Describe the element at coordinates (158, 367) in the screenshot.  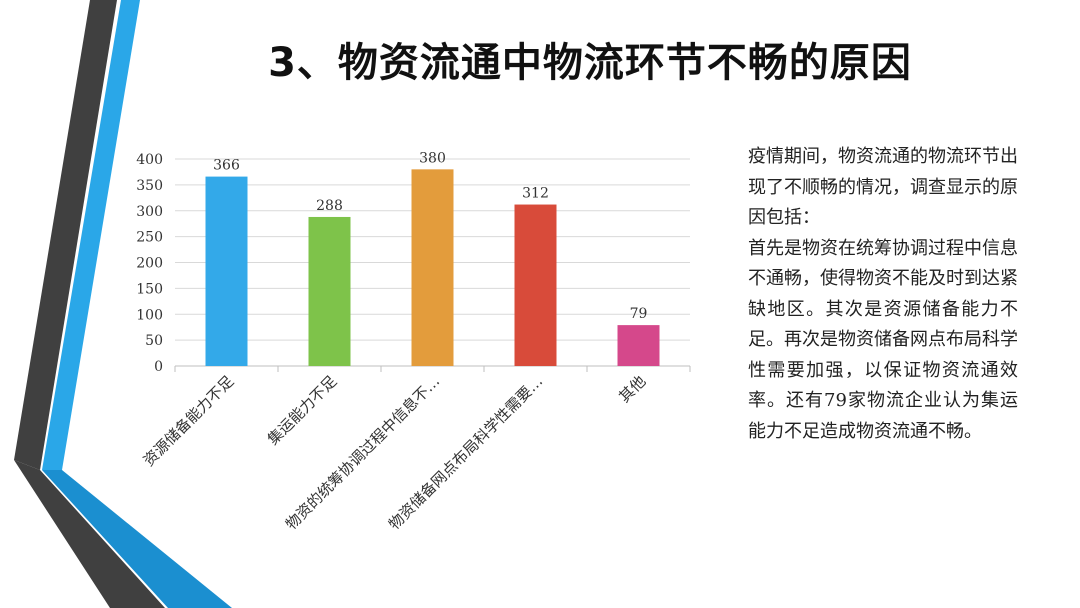
I see `y-tick-label: 0` at that location.